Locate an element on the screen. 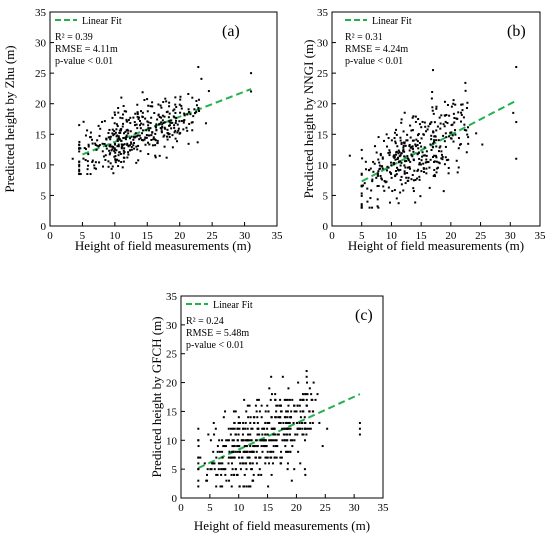 This screenshot has height=539, width=550. fit-line-layer is located at coordinates (167, 122).